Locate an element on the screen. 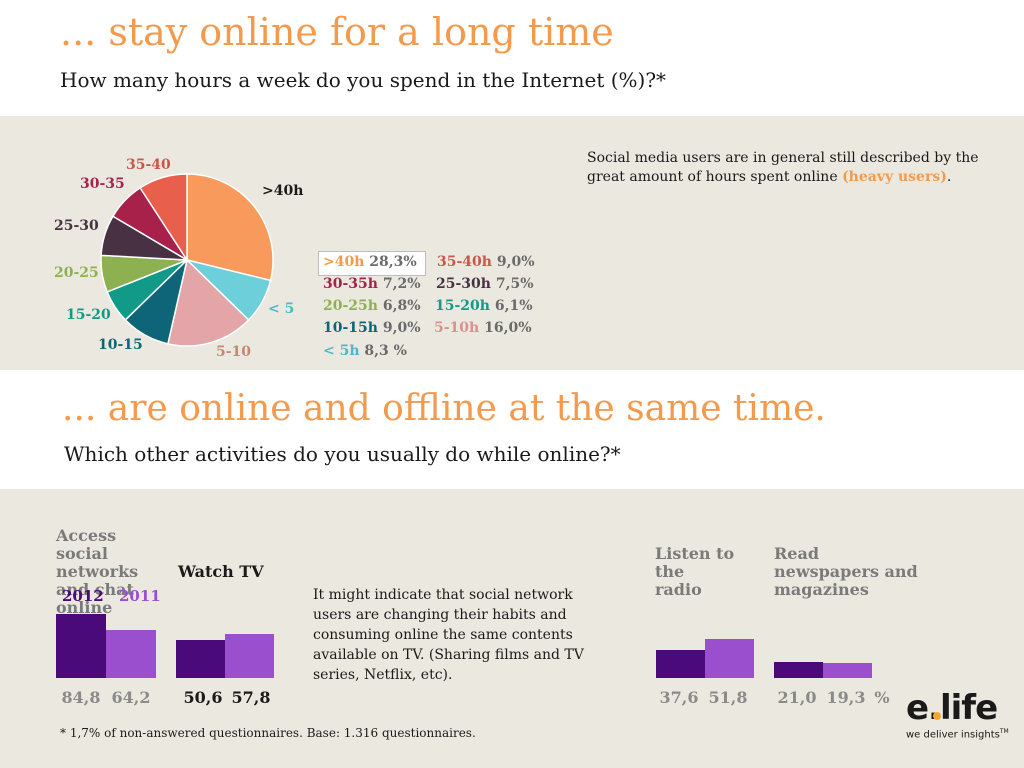 Image resolution: width=1024 pixels, height=768 pixels. pie-chart is located at coordinates (187, 260).